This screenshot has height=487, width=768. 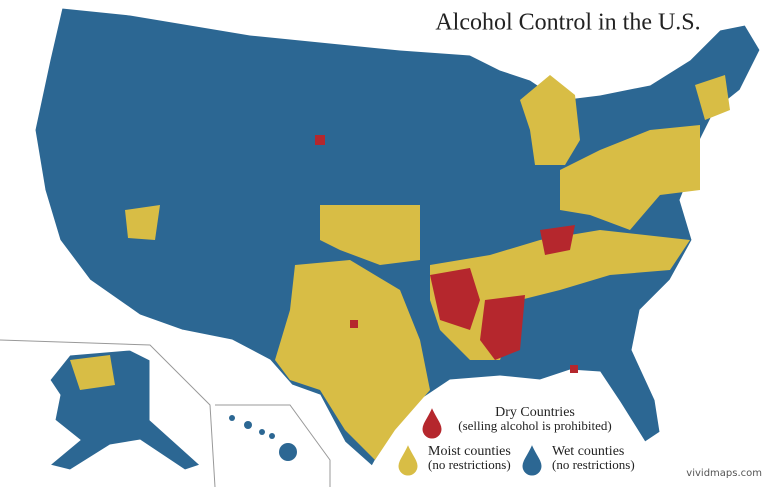 I want to click on legend-label: Dry Countries, so click(x=535, y=412).